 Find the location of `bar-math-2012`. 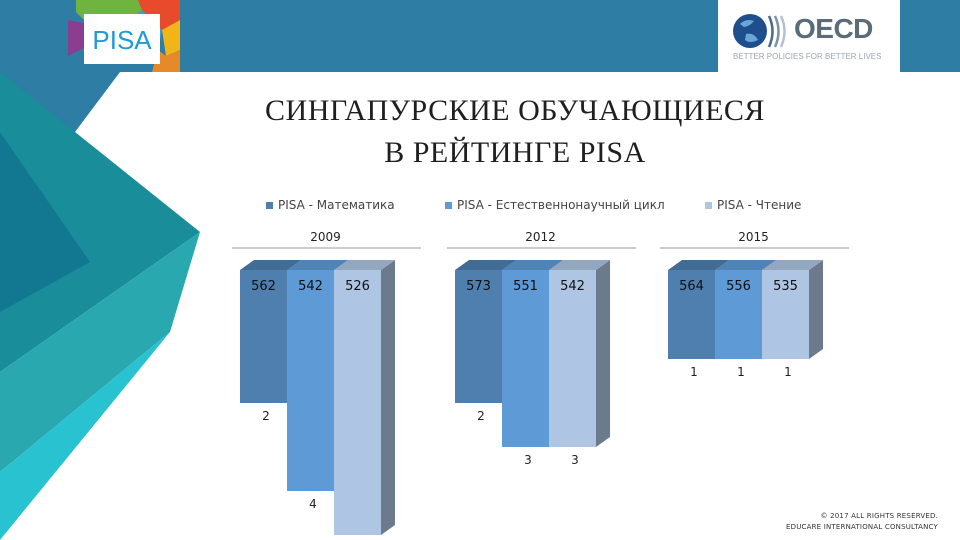

bar-math-2012 is located at coordinates (478, 336).